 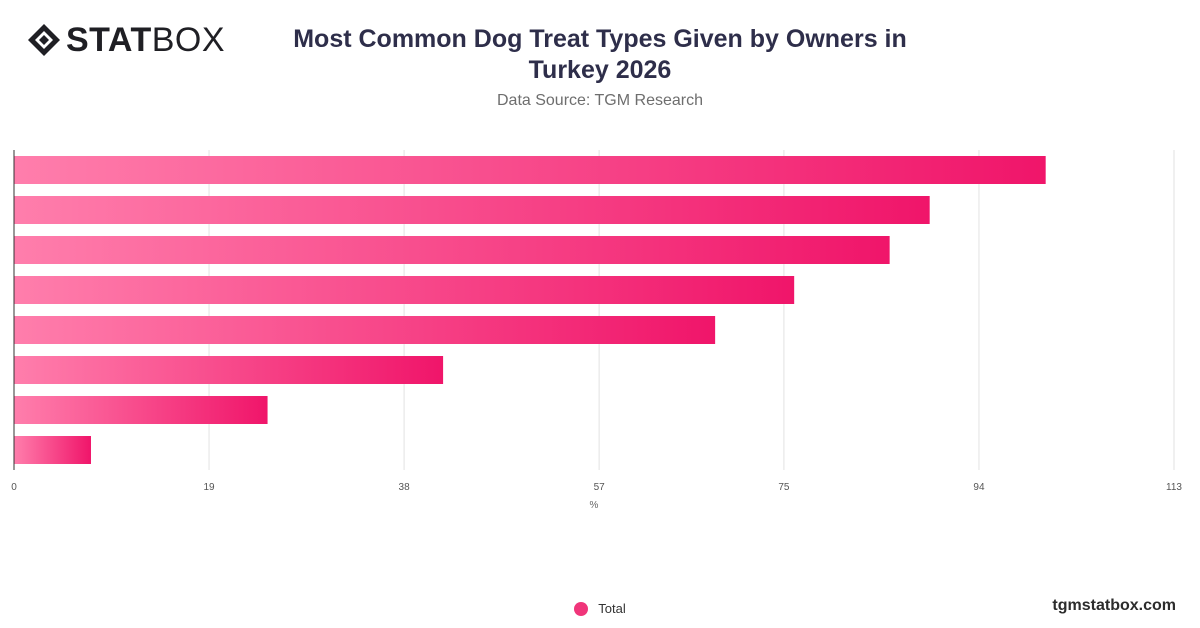 I want to click on x-axis-tick-labels: 0 19 38 57 75 94 113, so click(x=596, y=487).